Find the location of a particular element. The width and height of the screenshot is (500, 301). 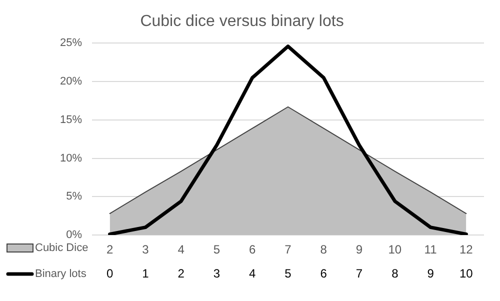

x-tick-label: 4 is located at coordinates (181, 249).